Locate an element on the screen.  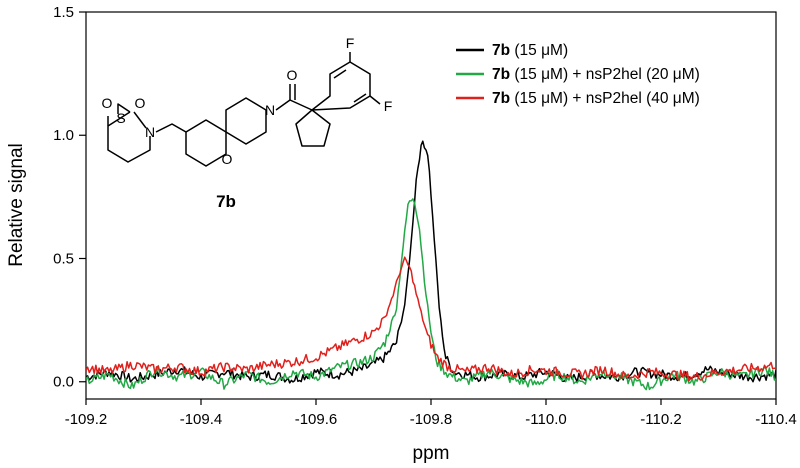
atom-N1: N is located at coordinates (150, 132).